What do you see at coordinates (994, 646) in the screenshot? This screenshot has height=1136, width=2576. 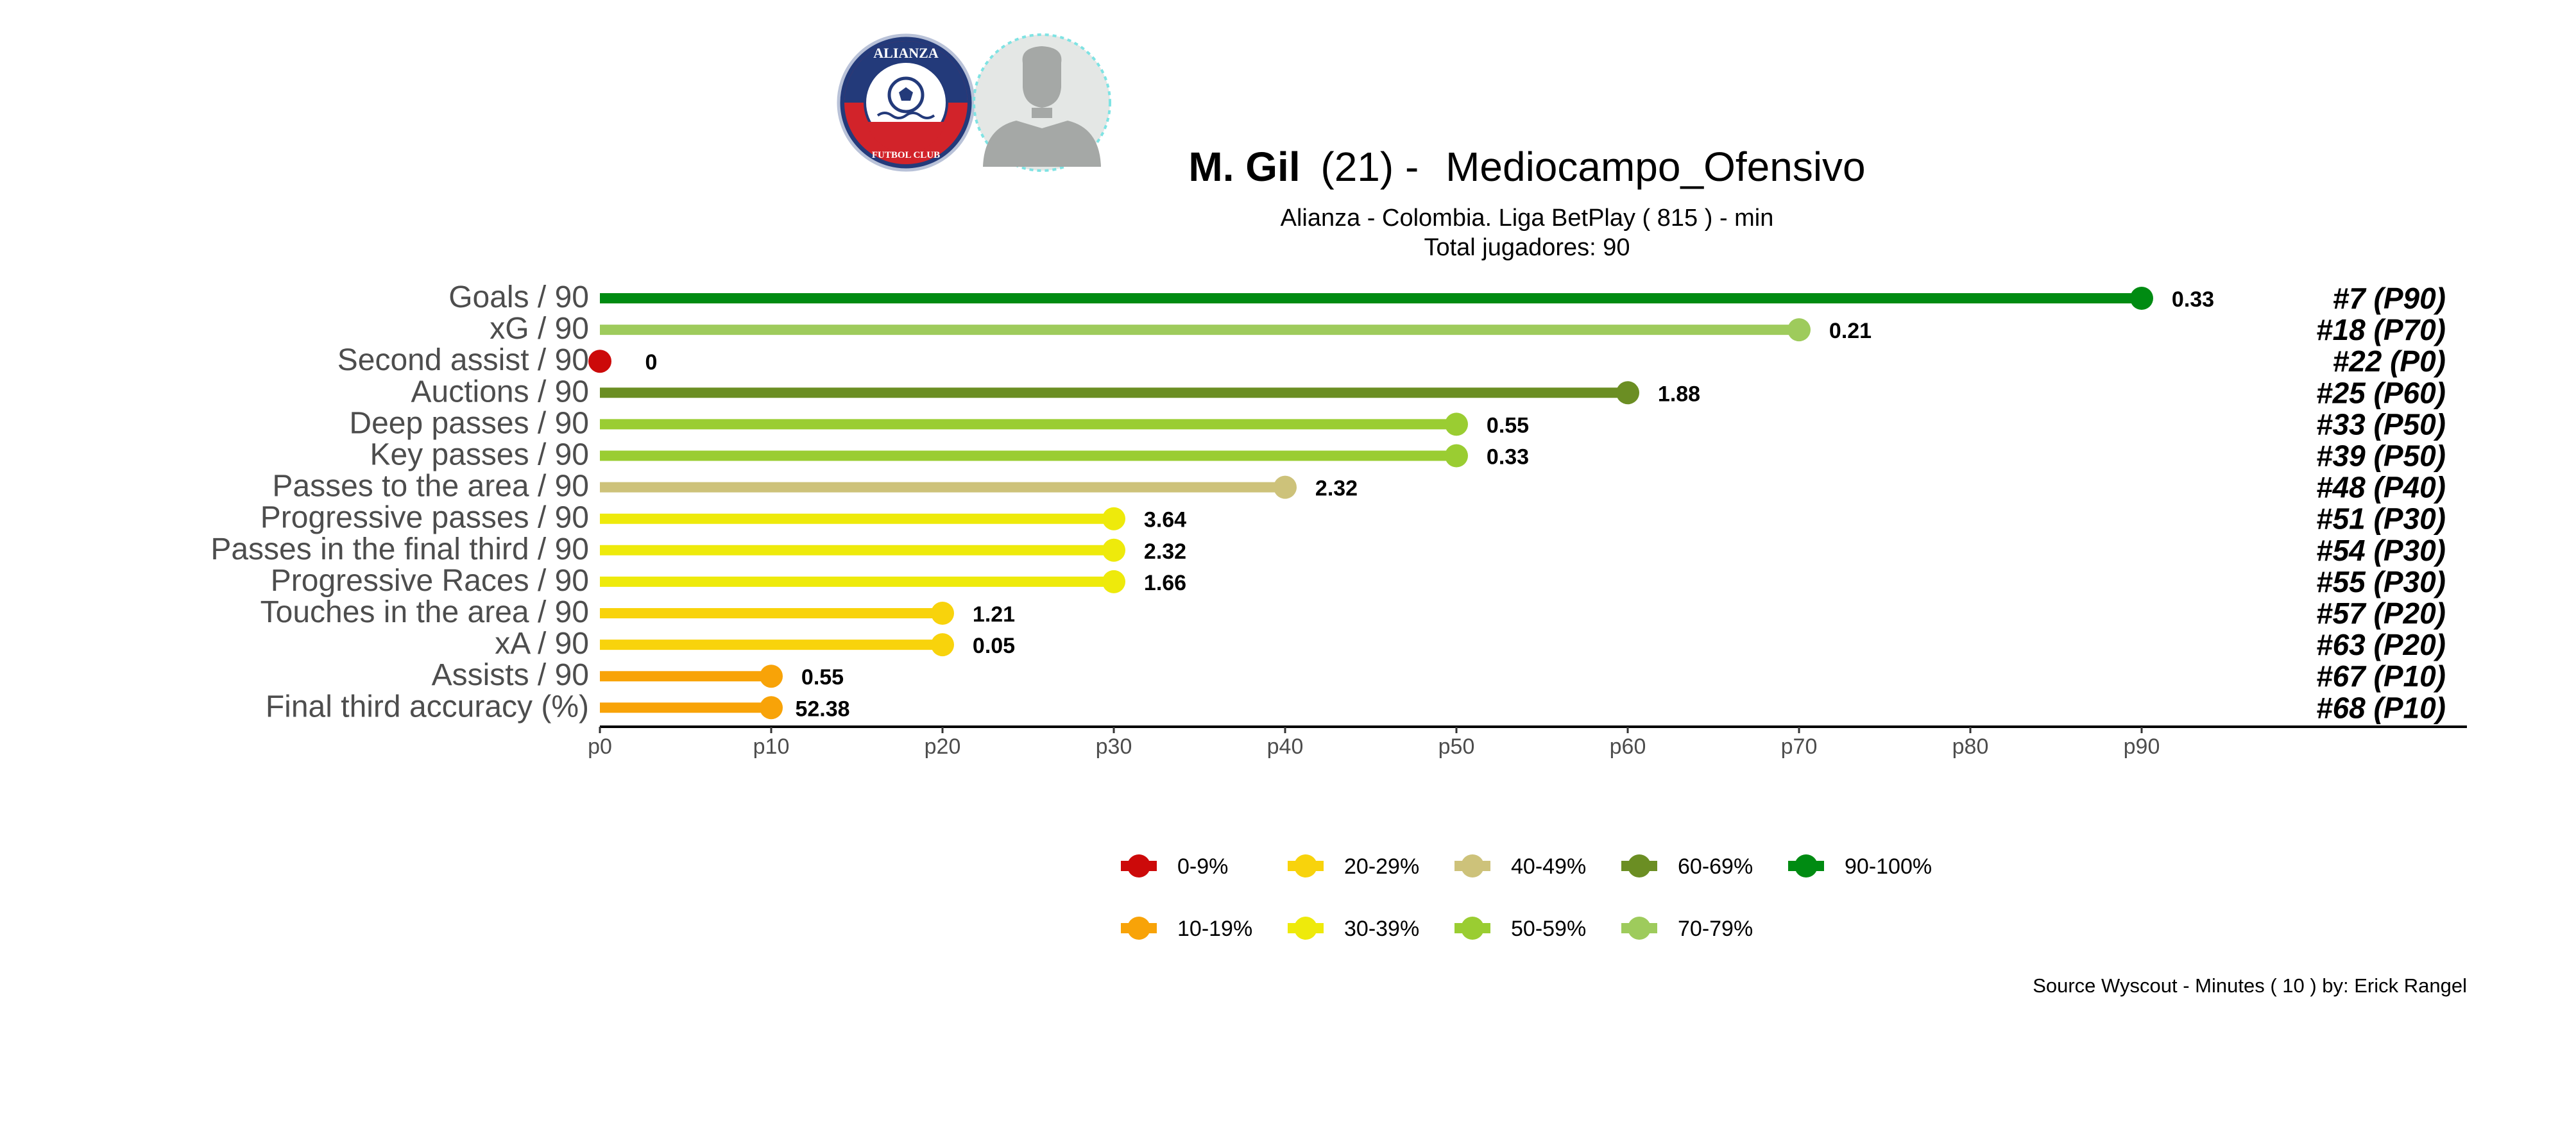 I see `value-label: 0.05` at bounding box center [994, 646].